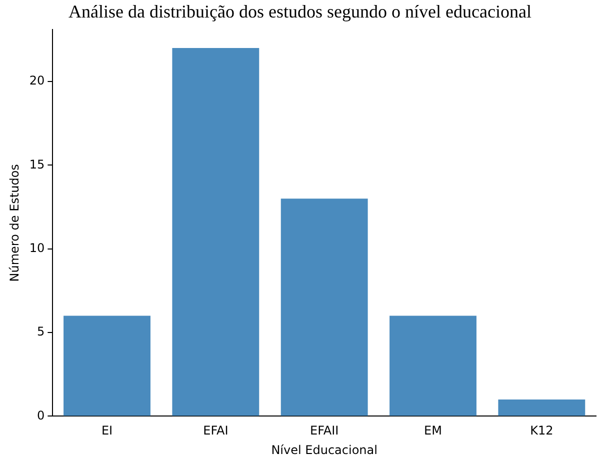 This screenshot has width=598, height=462. What do you see at coordinates (14, 223) in the screenshot?
I see `y-axis-title: Número de Estudos` at bounding box center [14, 223].